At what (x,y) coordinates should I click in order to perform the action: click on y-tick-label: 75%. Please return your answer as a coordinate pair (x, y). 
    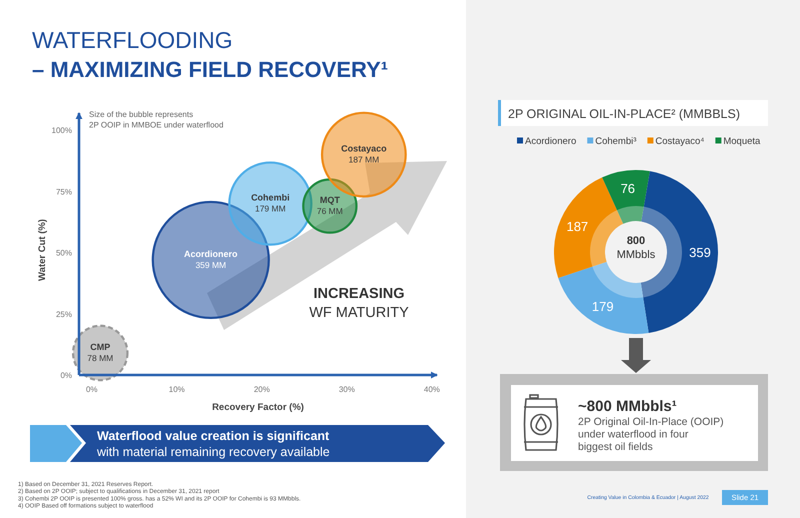
    Looking at the image, I should click on (64, 191).